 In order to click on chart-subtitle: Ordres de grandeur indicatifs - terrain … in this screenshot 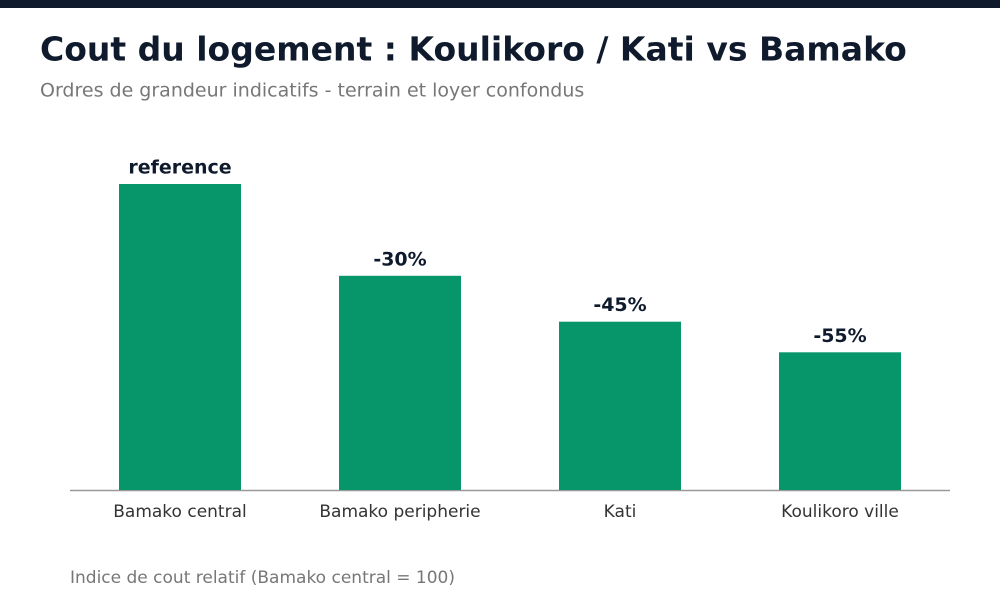, I will do `click(312, 91)`.